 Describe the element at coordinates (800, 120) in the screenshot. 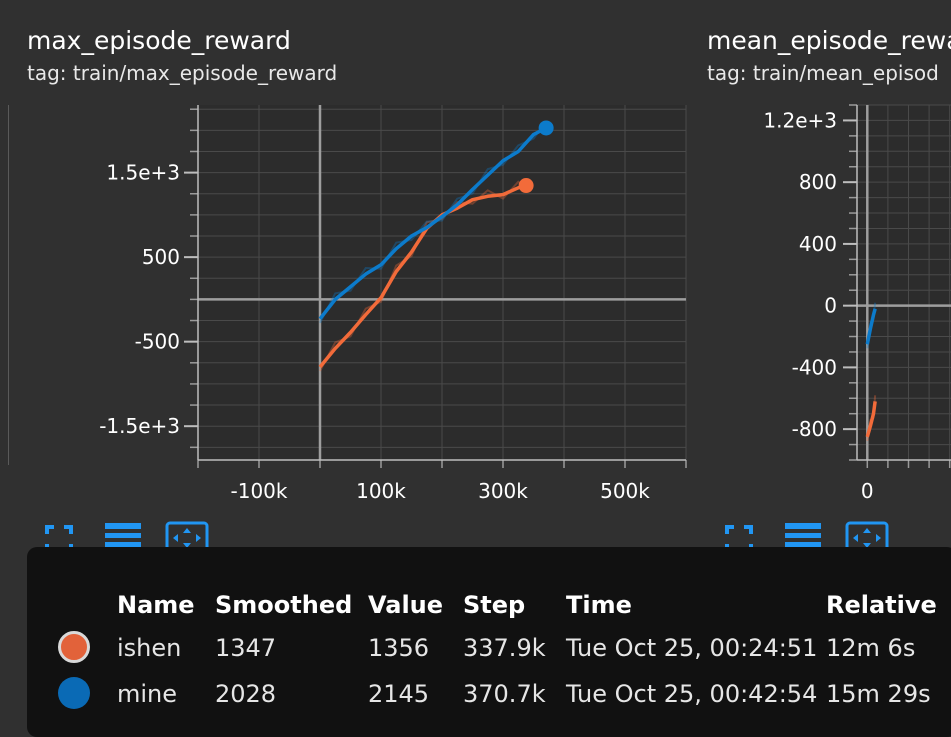

I see `y-tick-label: 1.2e+3` at that location.